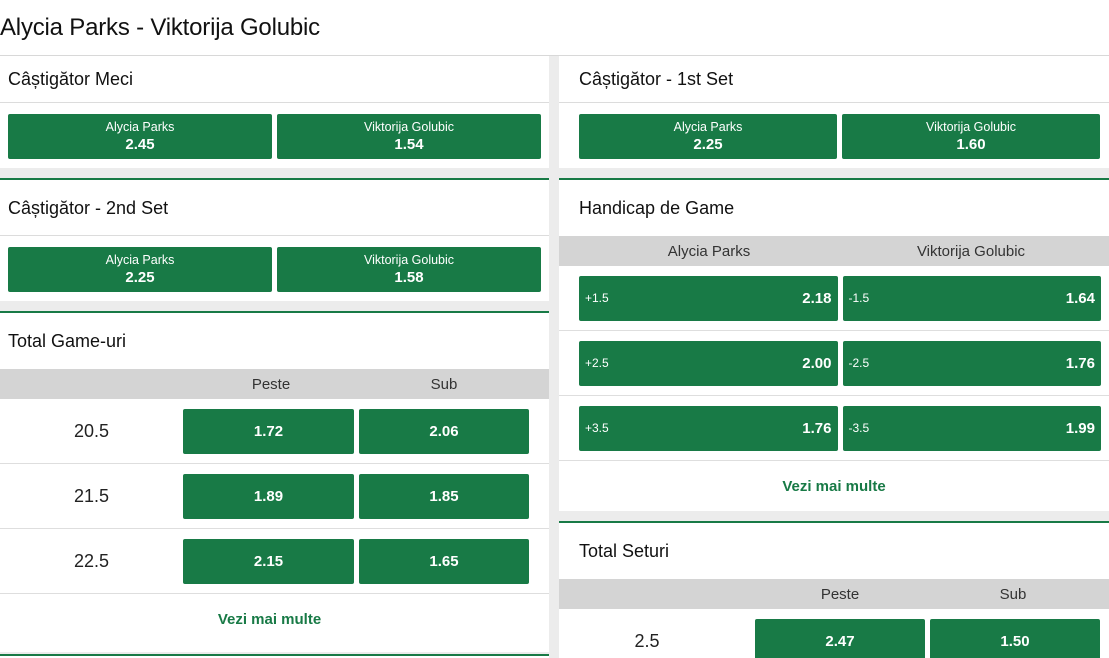  I want to click on odd-button-player2: Viktorija Golubic 1.54, so click(409, 136).